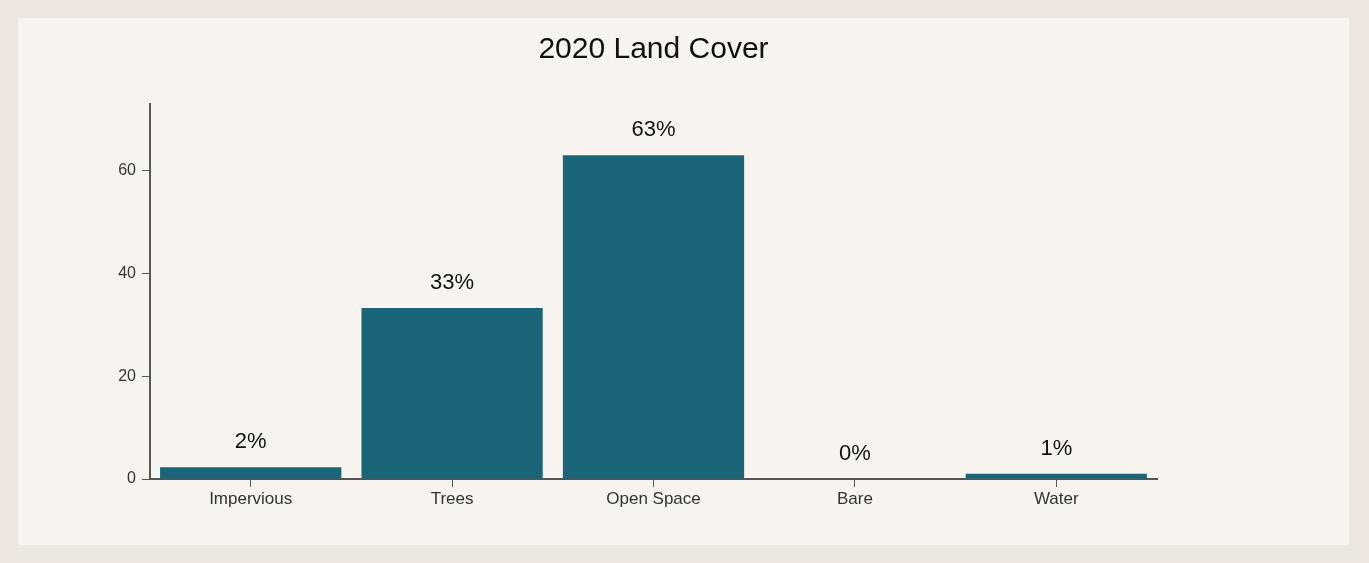  What do you see at coordinates (452, 281) in the screenshot?
I see `data-label: 33%` at bounding box center [452, 281].